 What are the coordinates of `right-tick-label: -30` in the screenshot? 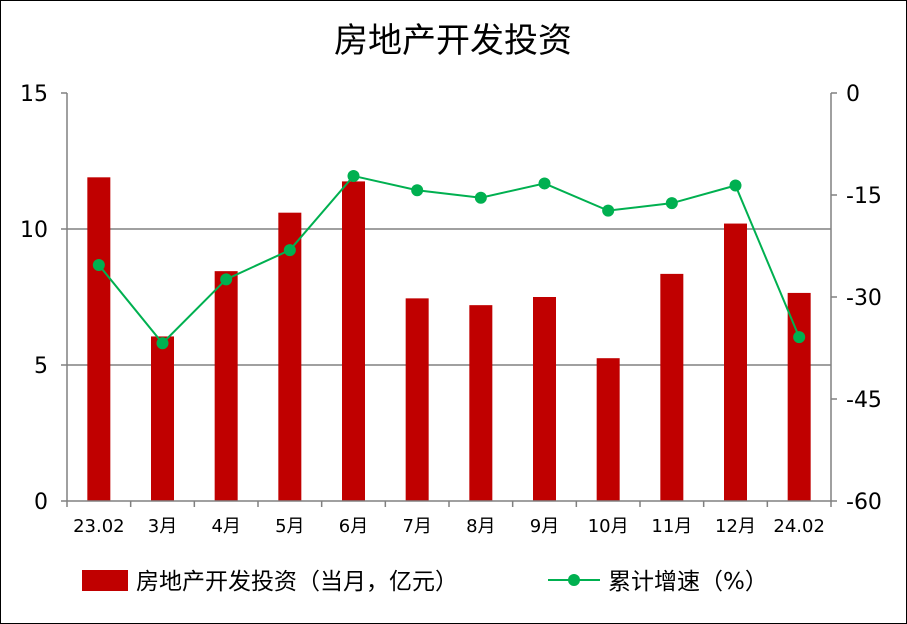 It's located at (864, 298).